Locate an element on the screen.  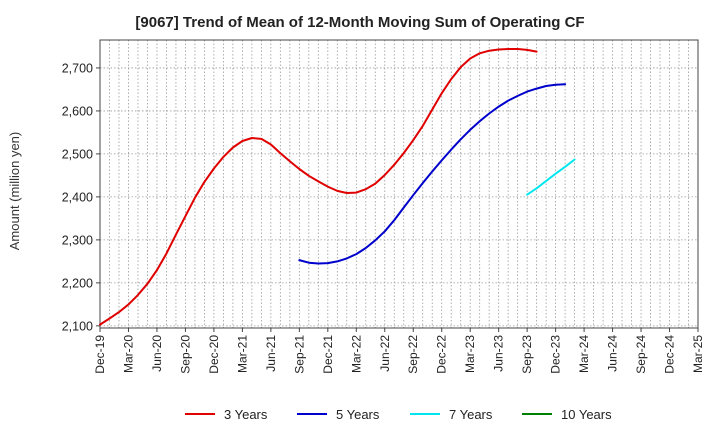
x-tick-label: Jun-21 is located at coordinates (271, 353).